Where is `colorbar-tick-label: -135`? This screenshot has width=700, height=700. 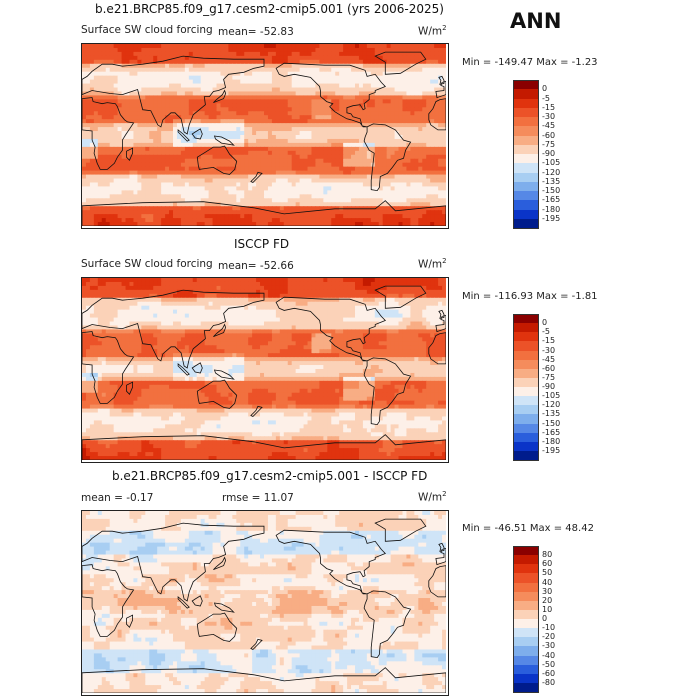 colorbar-tick-label: -135 is located at coordinates (551, 181).